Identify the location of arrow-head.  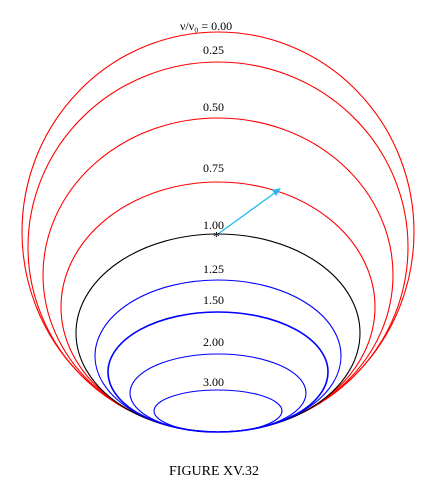
(276, 192).